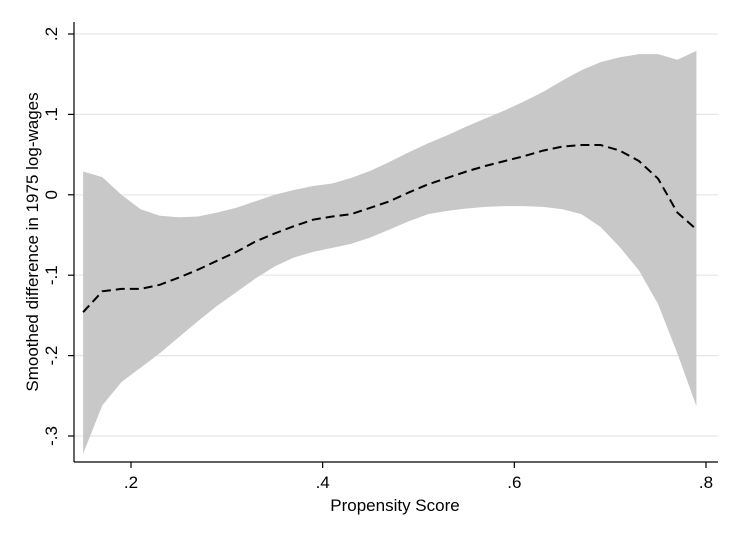 The width and height of the screenshot is (738, 537). I want to click on y-tick-label-4: .1, so click(51, 114).